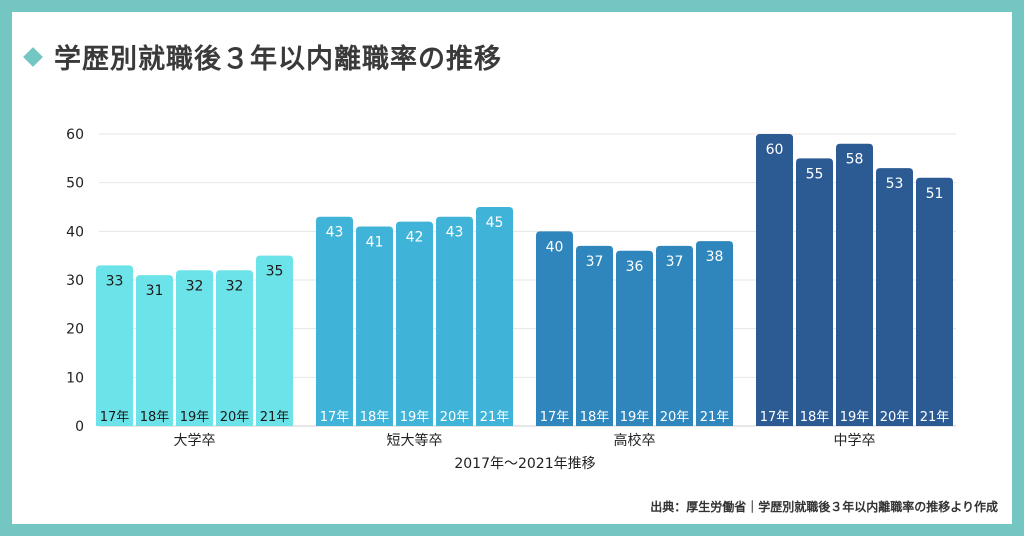 This screenshot has height=536, width=1024. What do you see at coordinates (278, 59) in the screenshot?
I see `chart-title: 学歴別就職後３年以内離職率の推移` at bounding box center [278, 59].